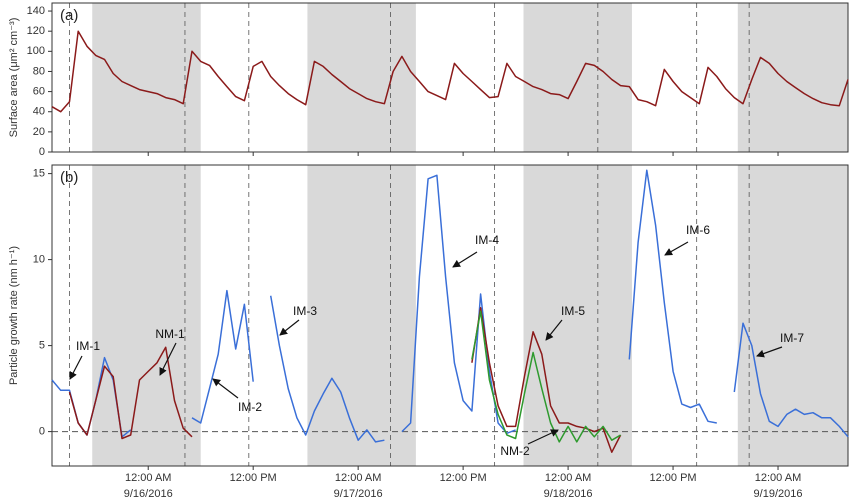  What do you see at coordinates (546, 376) in the screenshot?
I see `series-line` at bounding box center [546, 376].